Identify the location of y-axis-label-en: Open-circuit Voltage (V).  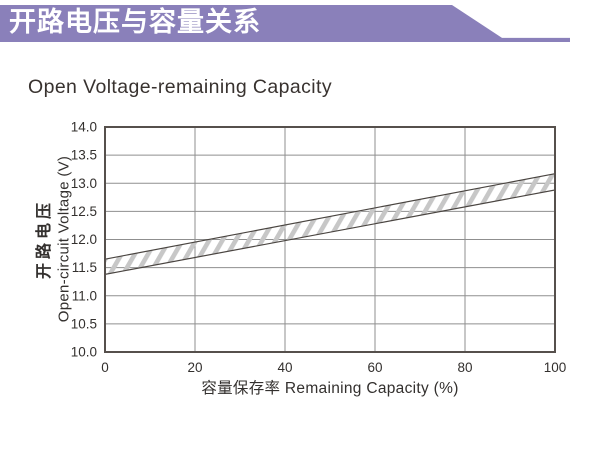
(64, 239).